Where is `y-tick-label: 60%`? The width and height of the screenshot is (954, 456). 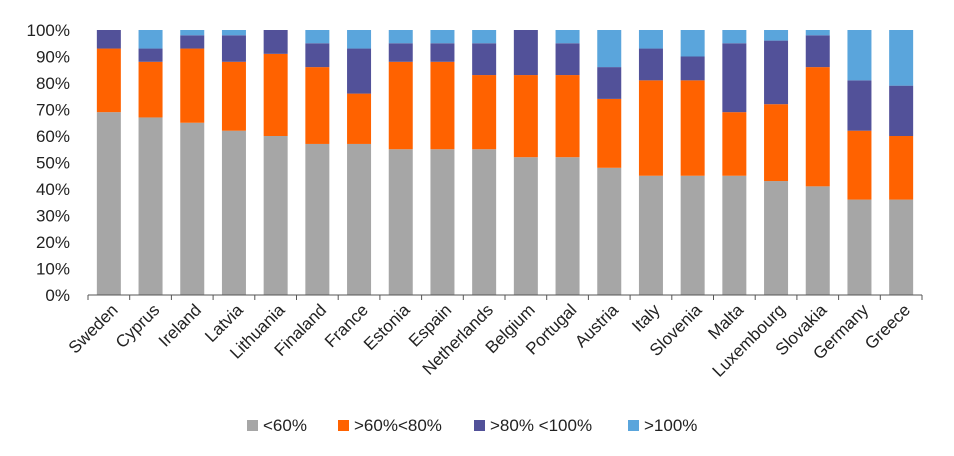 y-tick-label: 60% is located at coordinates (53, 136).